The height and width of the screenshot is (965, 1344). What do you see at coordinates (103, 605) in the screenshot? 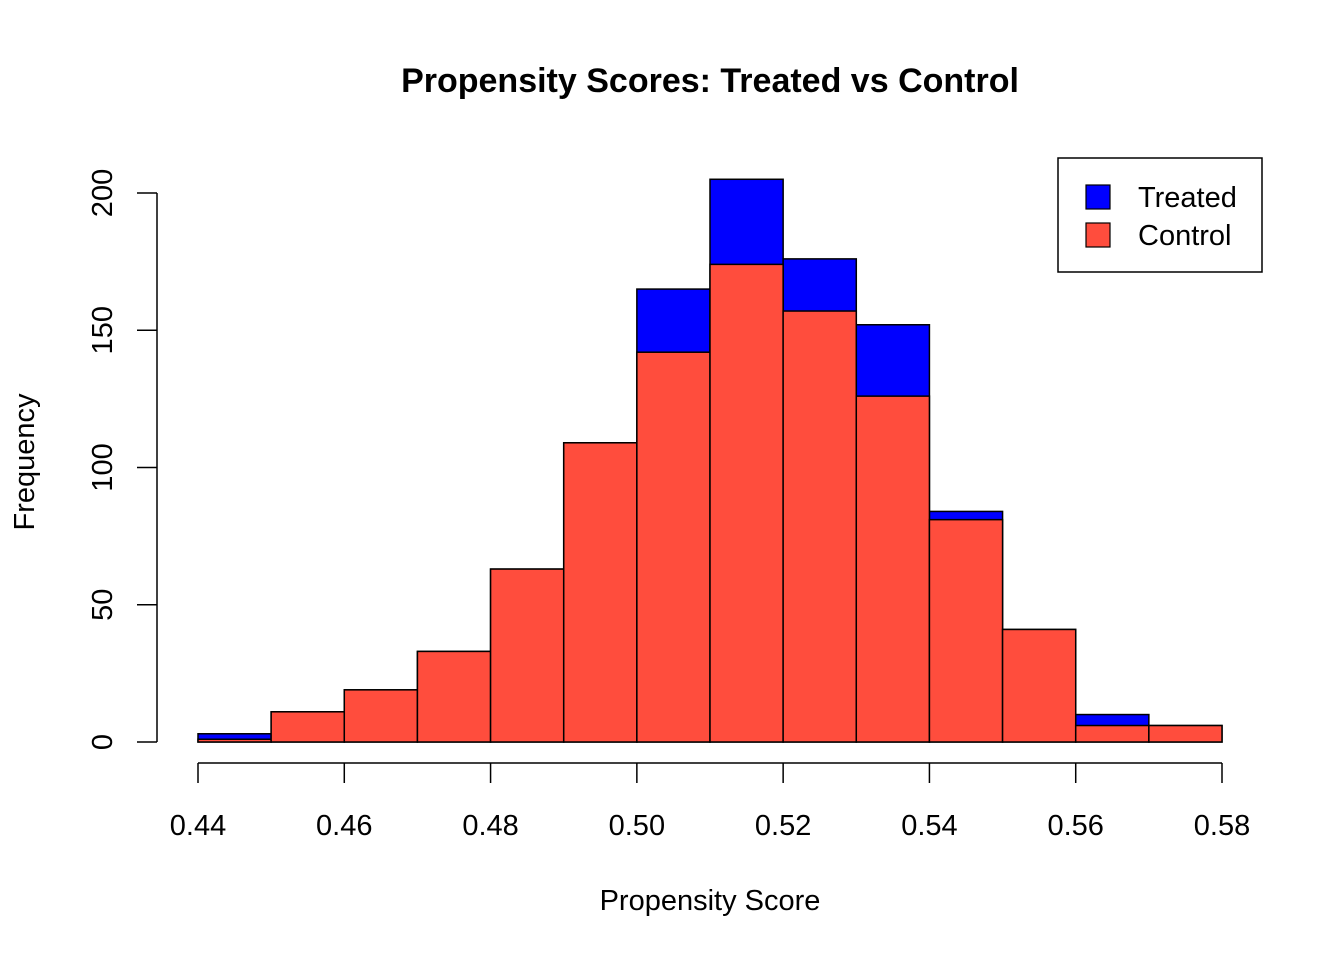
I see `y-tick-label-1: 50` at bounding box center [103, 605].